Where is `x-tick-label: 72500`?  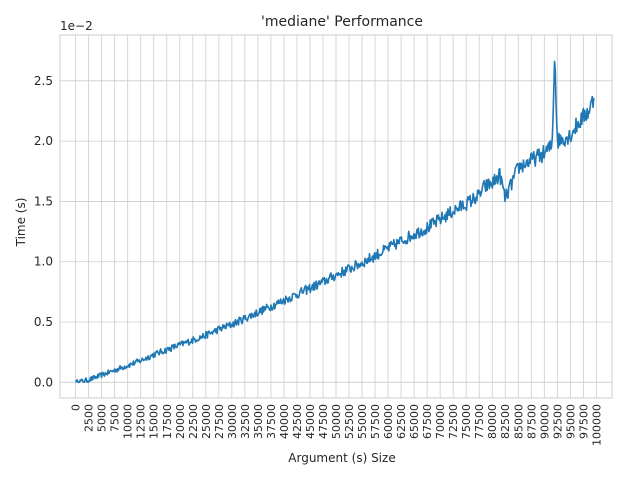 x-tick-label: 72500 is located at coordinates (453, 421).